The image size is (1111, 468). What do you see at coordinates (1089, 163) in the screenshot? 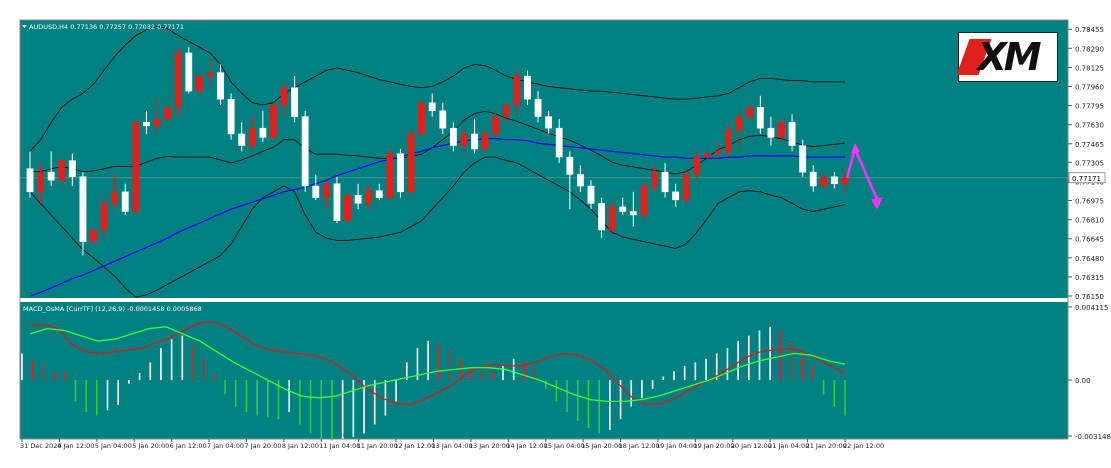
I see `y-tick-label: 0.77305` at bounding box center [1089, 163].